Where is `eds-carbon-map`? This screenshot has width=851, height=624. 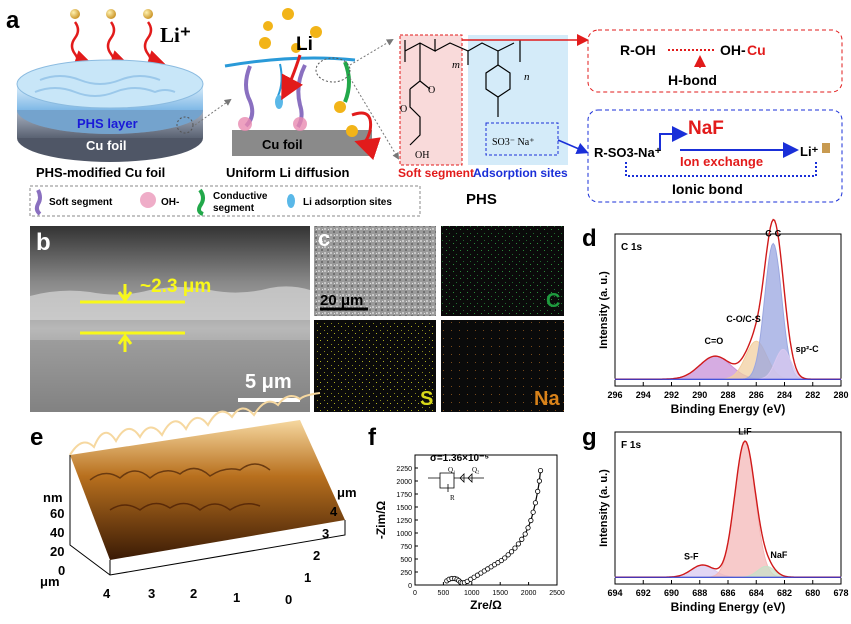
eds-carbon-map is located at coordinates (502, 271).